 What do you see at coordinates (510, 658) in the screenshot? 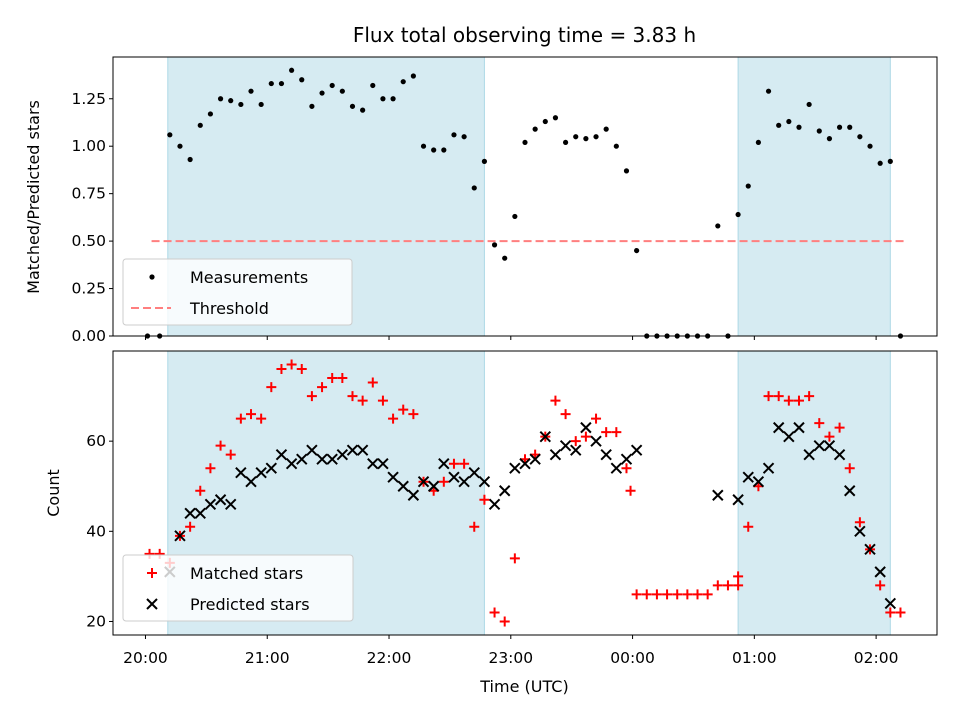
I see `x-tick-label: 23:00` at bounding box center [510, 658].